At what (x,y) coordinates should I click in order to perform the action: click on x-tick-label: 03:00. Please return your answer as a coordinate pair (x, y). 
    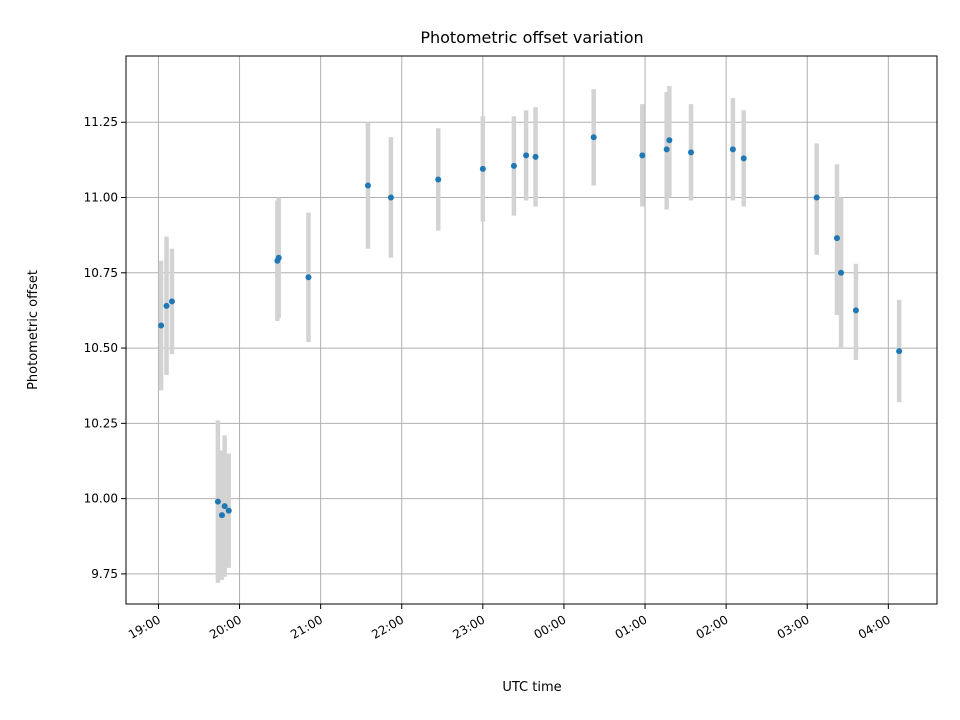
    Looking at the image, I should click on (793, 626).